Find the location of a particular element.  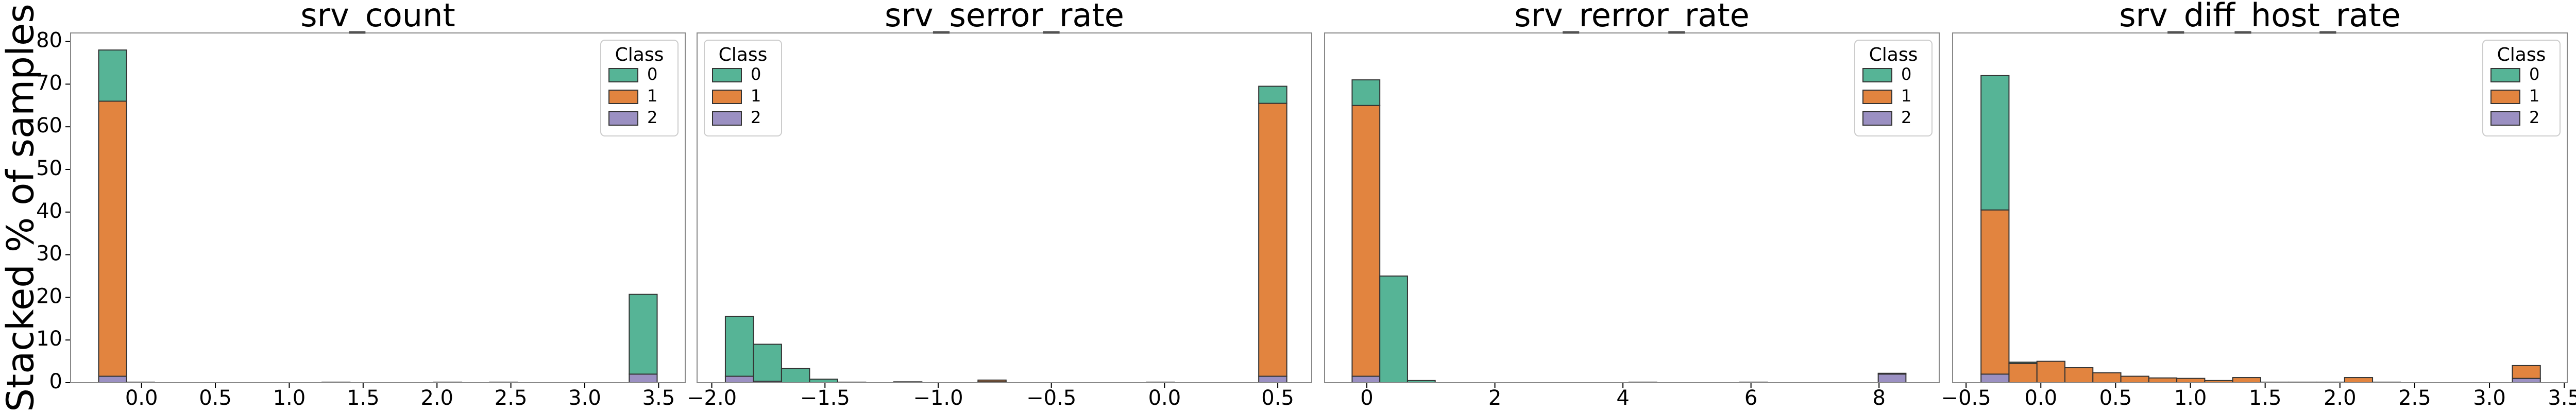

x-tick-label: 6 is located at coordinates (1750, 398).